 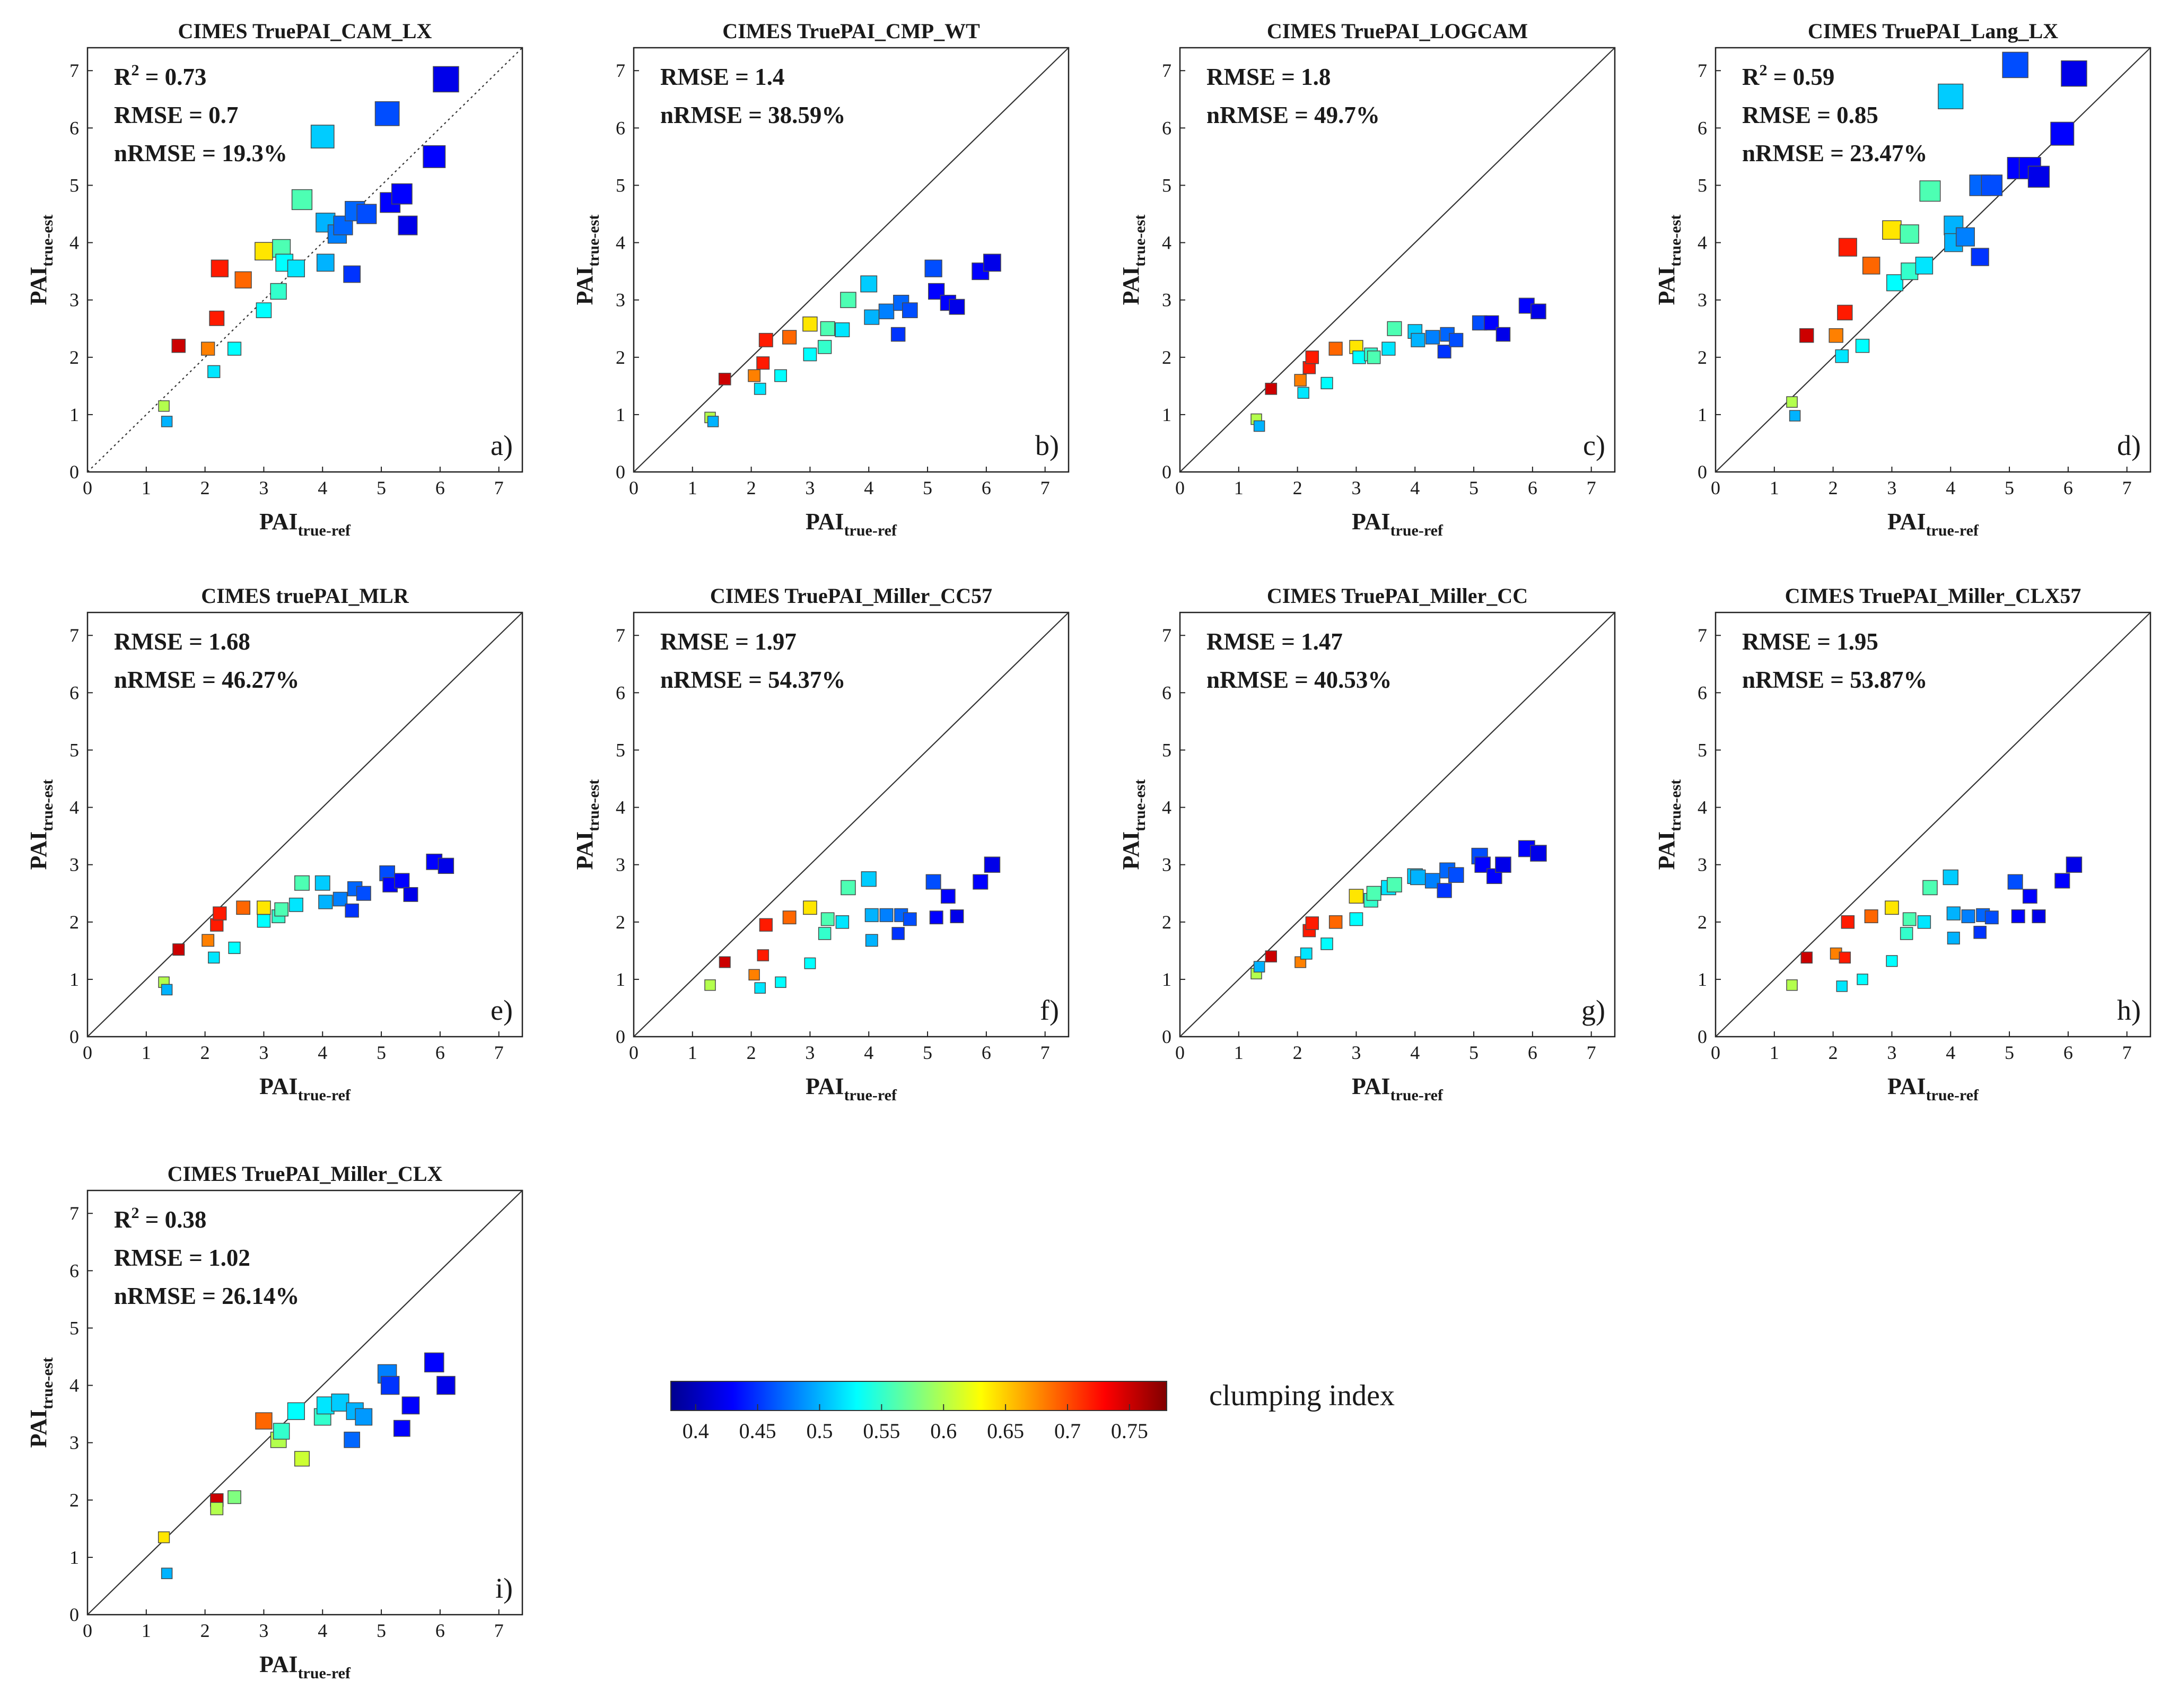 What do you see at coordinates (753, 680) in the screenshot?
I see `stat-text: nRMSE = 54.37%` at bounding box center [753, 680].